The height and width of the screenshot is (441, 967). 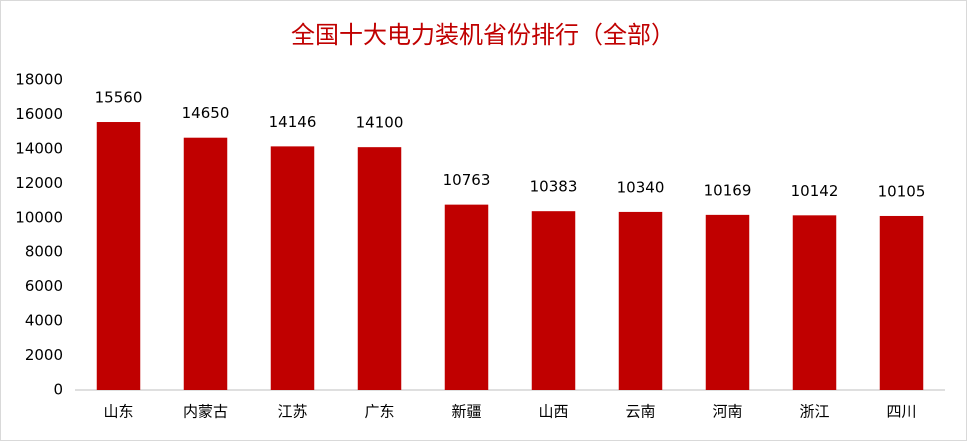 I want to click on y-tick-label: 16000, so click(x=39, y=114).